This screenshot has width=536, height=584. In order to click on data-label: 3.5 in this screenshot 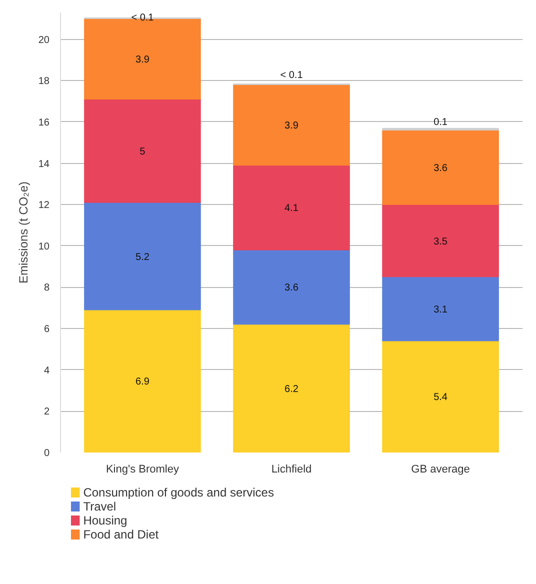, I will do `click(441, 242)`.